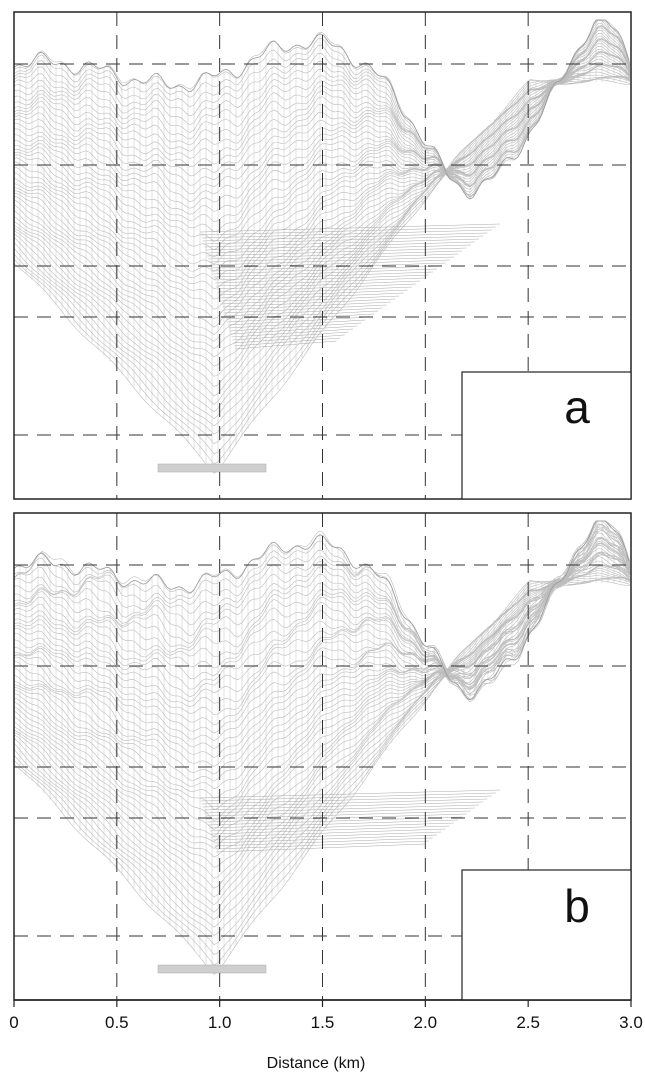  What do you see at coordinates (546, 435) in the screenshot?
I see `label-box-a` at bounding box center [546, 435].